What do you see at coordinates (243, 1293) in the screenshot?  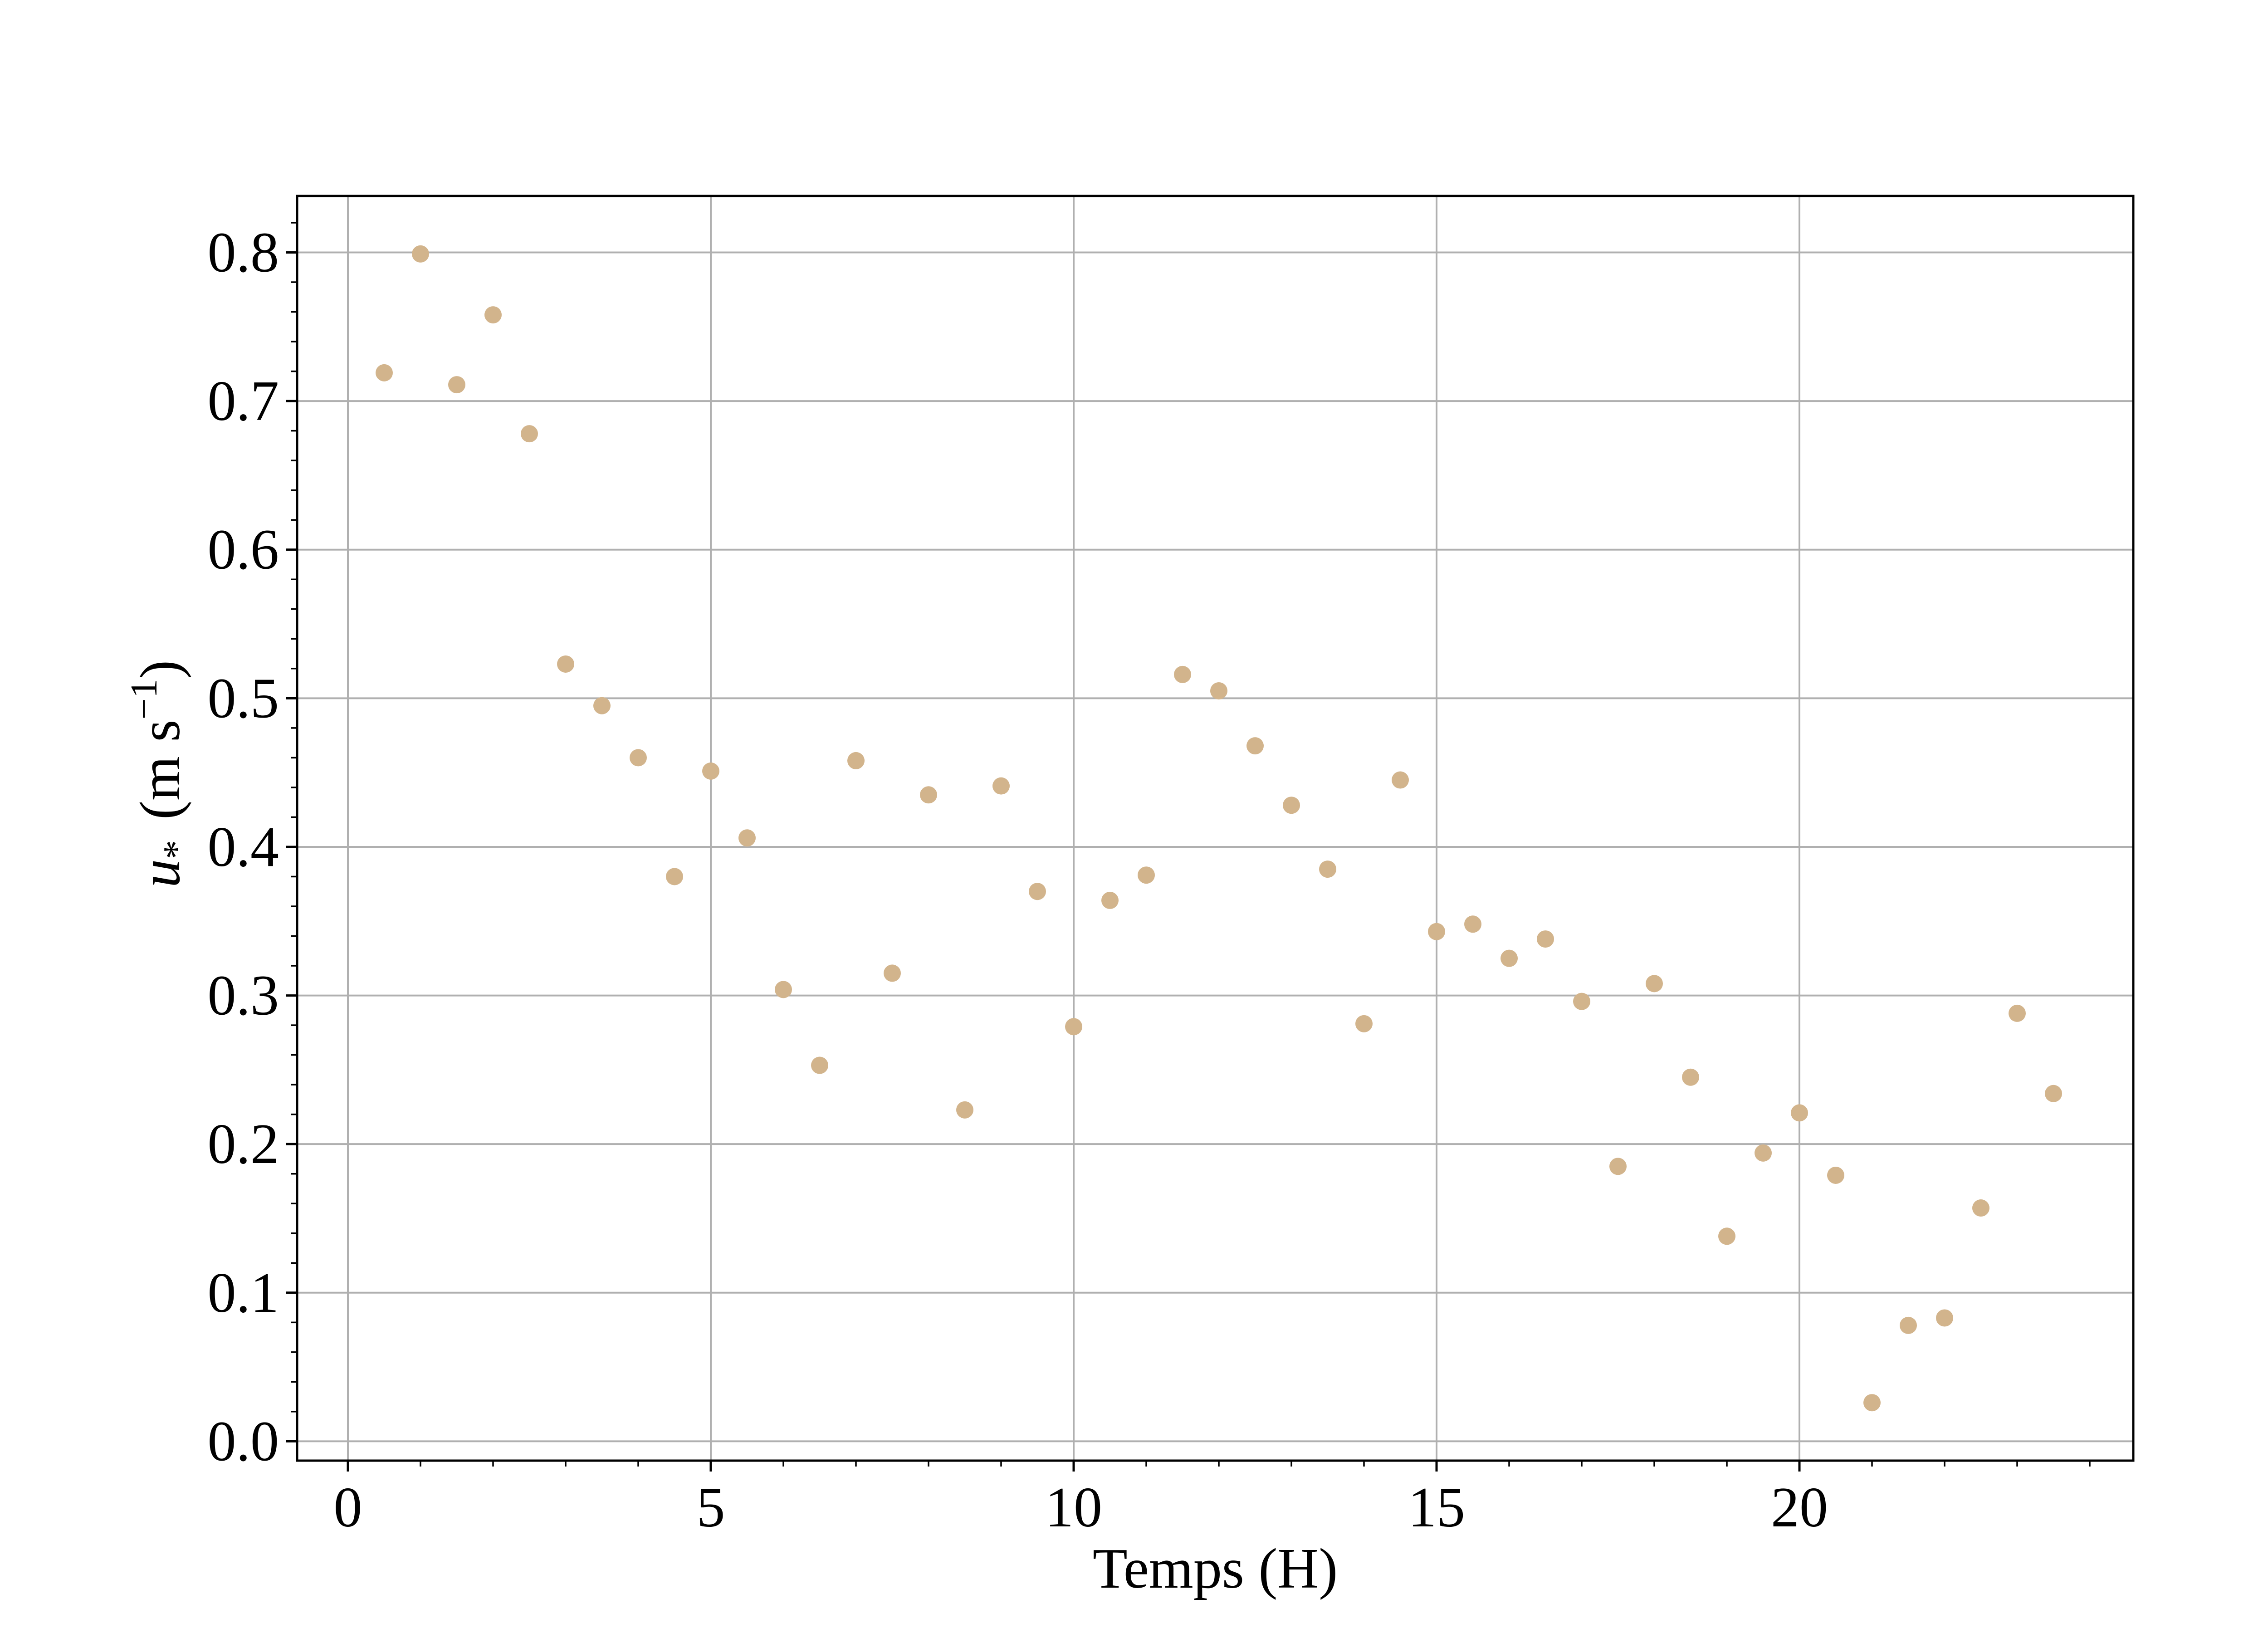 I see `y-tick-label: 0.1` at bounding box center [243, 1293].